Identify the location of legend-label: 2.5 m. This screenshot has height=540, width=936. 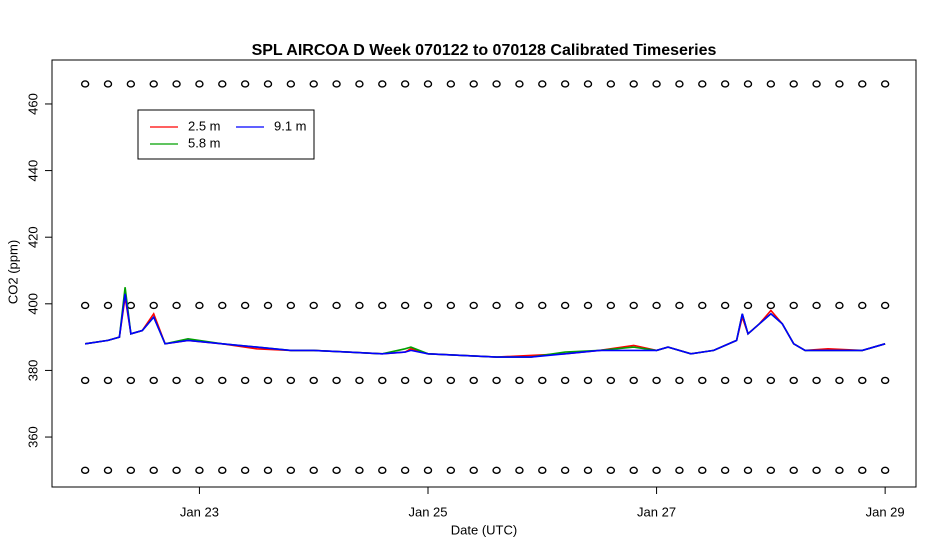
(204, 125).